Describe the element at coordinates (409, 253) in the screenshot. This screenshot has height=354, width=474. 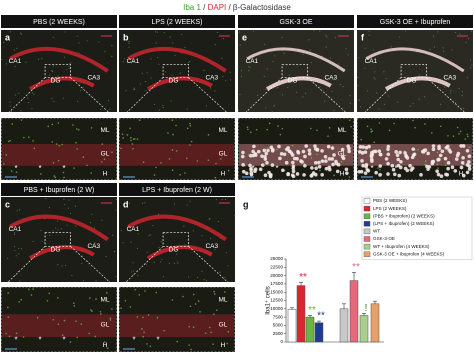
I see `legend-label: GSK-3 OE + Ibuprofen (4 WEEKS)` at that location.